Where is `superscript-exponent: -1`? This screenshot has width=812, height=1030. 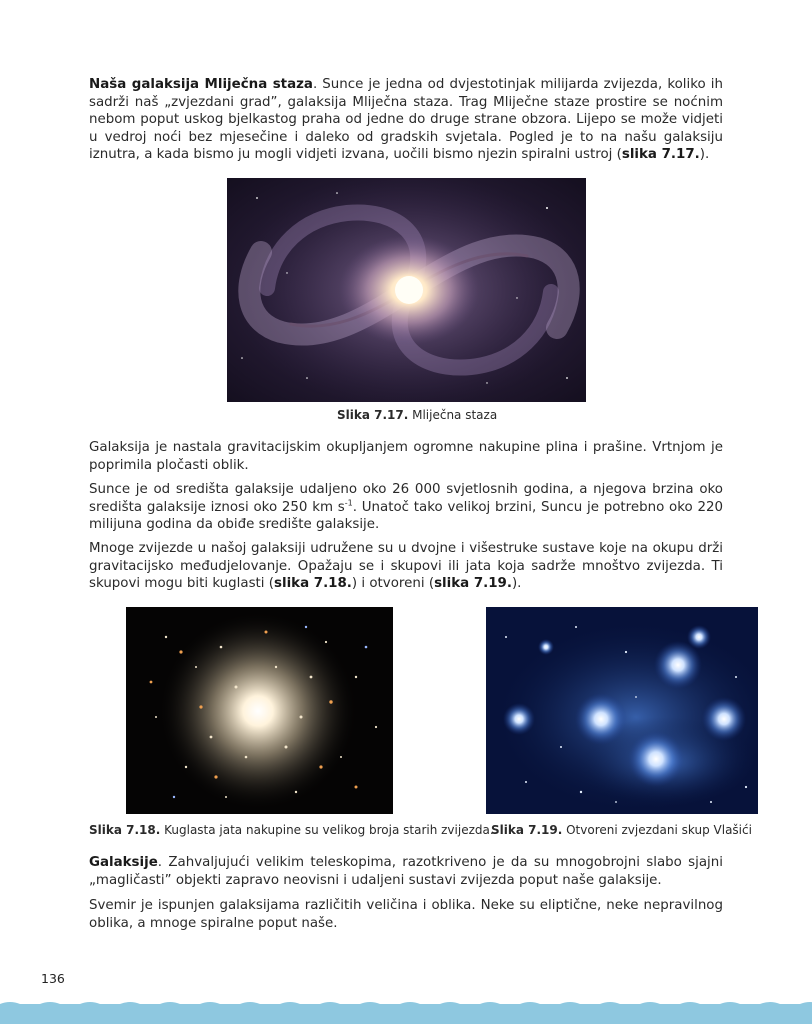
superscript-exponent: -1 is located at coordinates (348, 503).